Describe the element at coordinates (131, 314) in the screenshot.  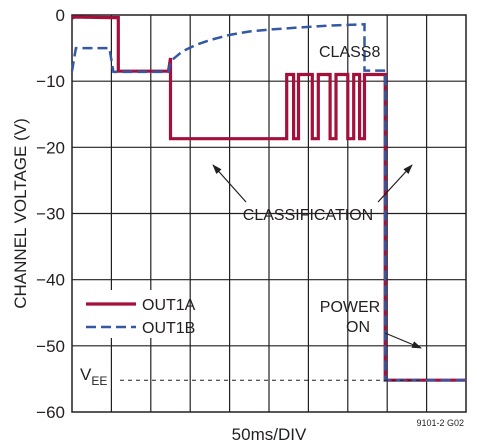
I see `legend-background` at that location.